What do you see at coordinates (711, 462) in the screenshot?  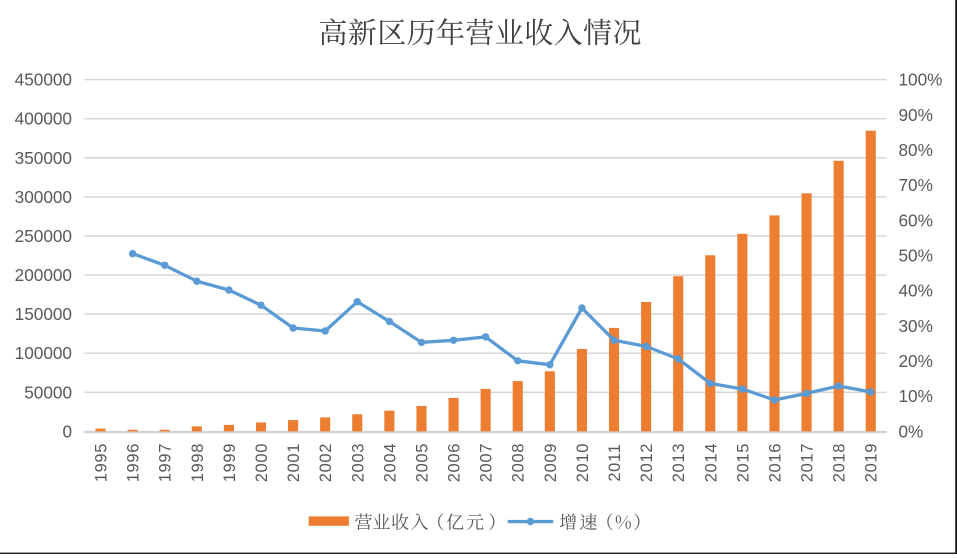 I see `svg-text: 2014` at bounding box center [711, 462].